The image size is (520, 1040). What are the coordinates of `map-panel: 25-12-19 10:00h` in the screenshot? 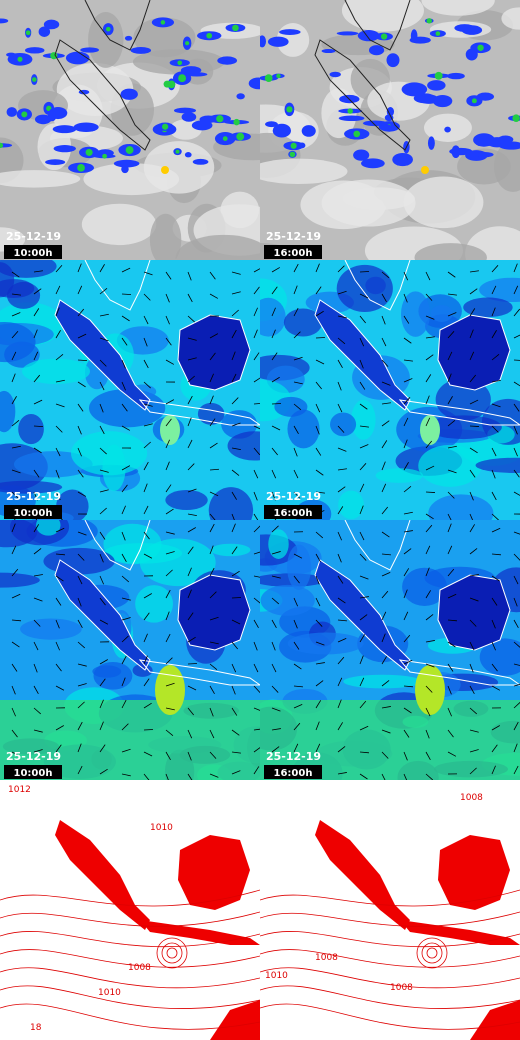 It's located at (130, 130).